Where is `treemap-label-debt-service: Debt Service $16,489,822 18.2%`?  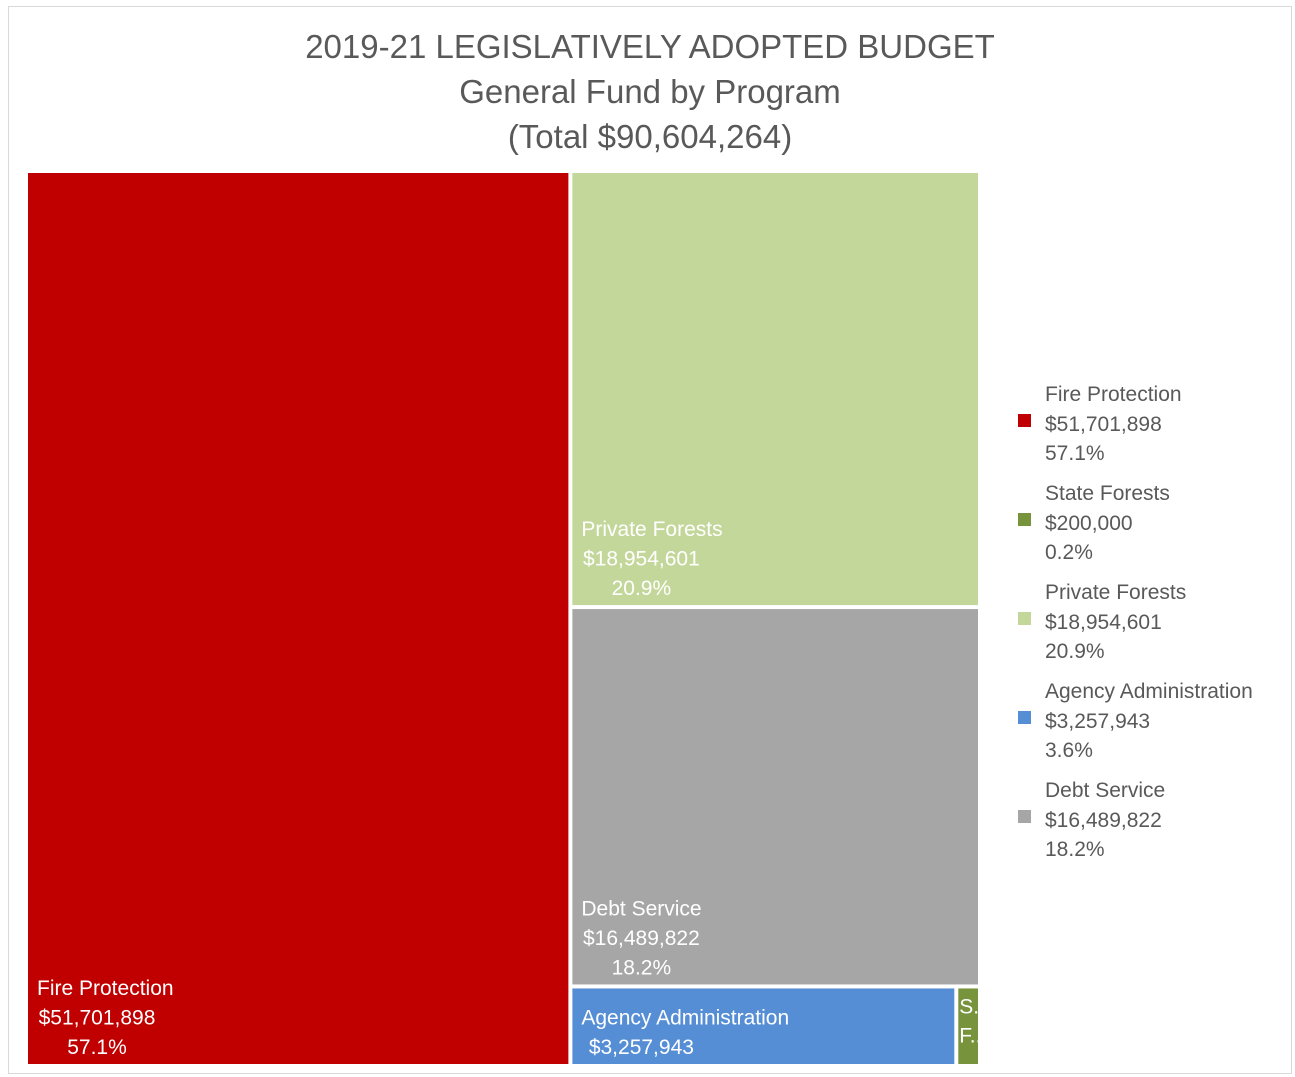
treemap-label-debt-service: Debt Service $16,489,822 18.2% is located at coordinates (641, 938).